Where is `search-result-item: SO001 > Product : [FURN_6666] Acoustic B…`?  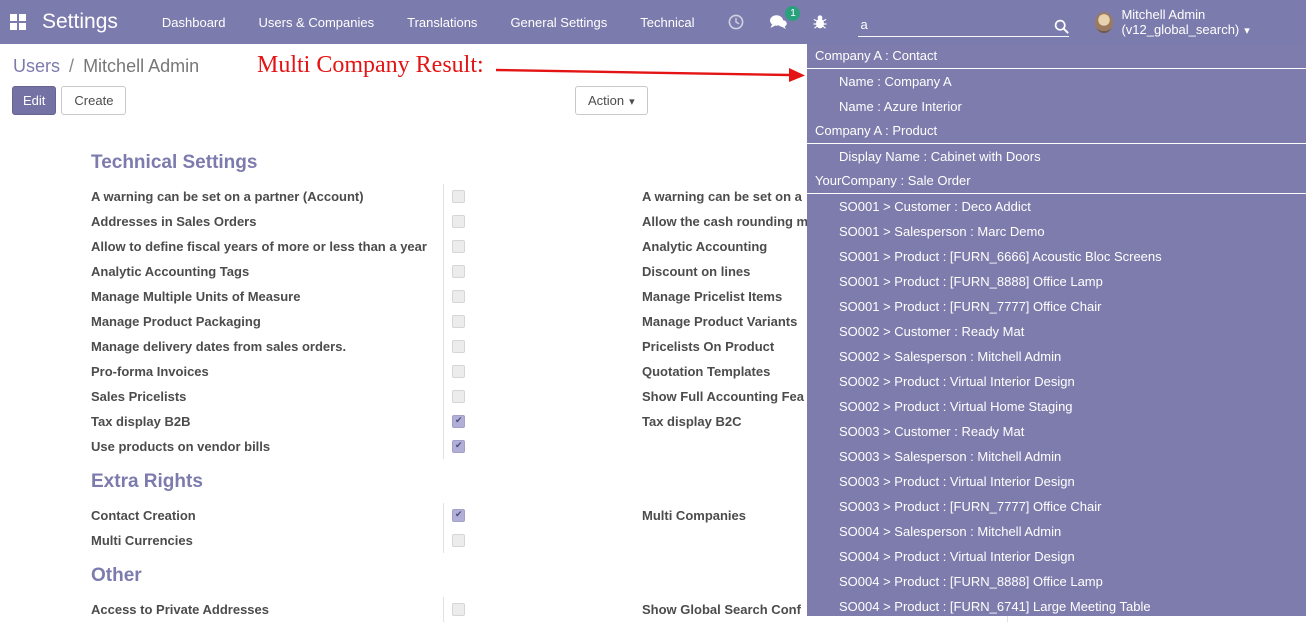
search-result-item: SO001 > Product : [FURN_6666] Acoustic B… is located at coordinates (1000, 256).